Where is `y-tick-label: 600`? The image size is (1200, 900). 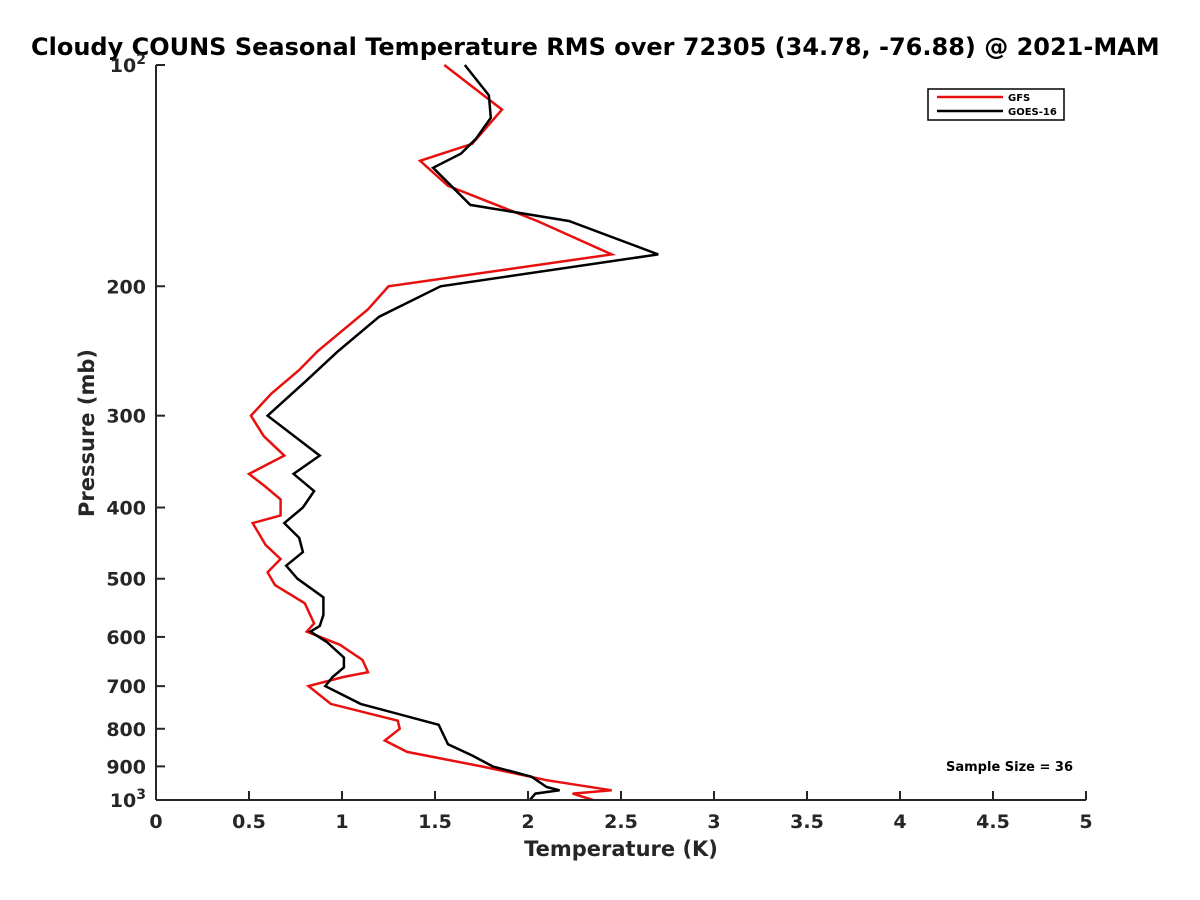
y-tick-label: 600 is located at coordinates (126, 638).